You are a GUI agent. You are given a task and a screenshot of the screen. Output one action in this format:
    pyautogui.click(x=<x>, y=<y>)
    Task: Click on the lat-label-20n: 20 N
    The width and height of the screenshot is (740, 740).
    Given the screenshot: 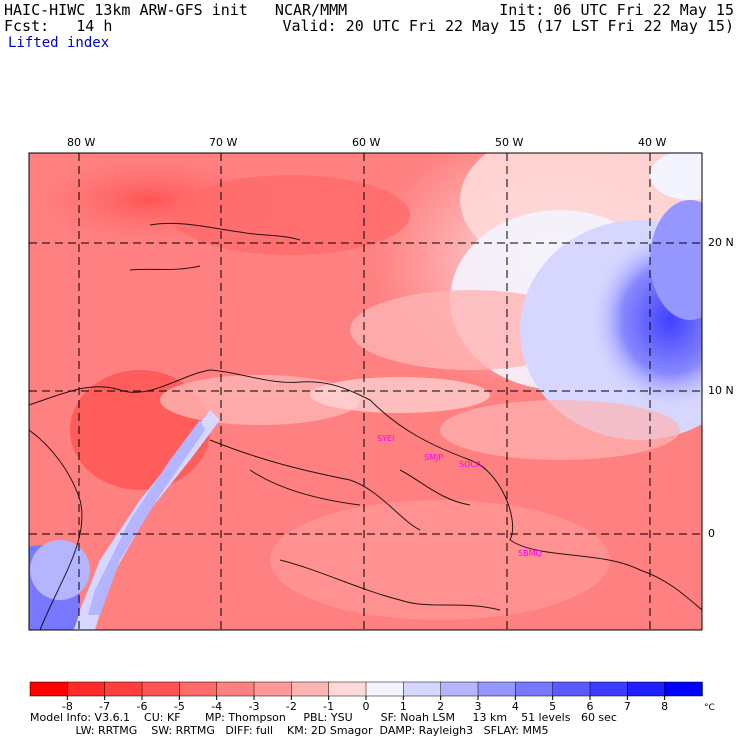 What is the action you would take?
    pyautogui.click(x=721, y=242)
    